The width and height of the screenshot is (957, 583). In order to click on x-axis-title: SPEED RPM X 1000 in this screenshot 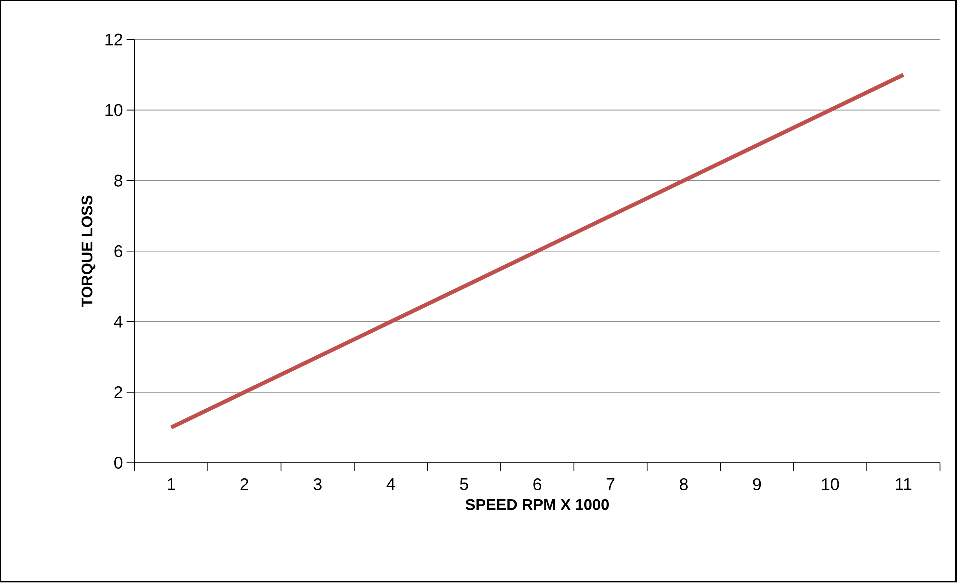, I will do `click(538, 504)`.